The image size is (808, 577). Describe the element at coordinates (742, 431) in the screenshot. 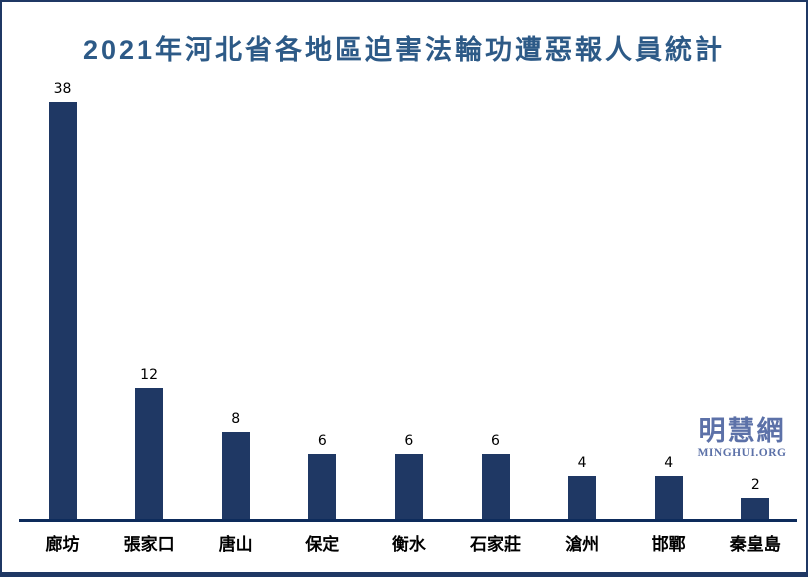

I see `minghui-logo-chinese: 明慧網` at that location.